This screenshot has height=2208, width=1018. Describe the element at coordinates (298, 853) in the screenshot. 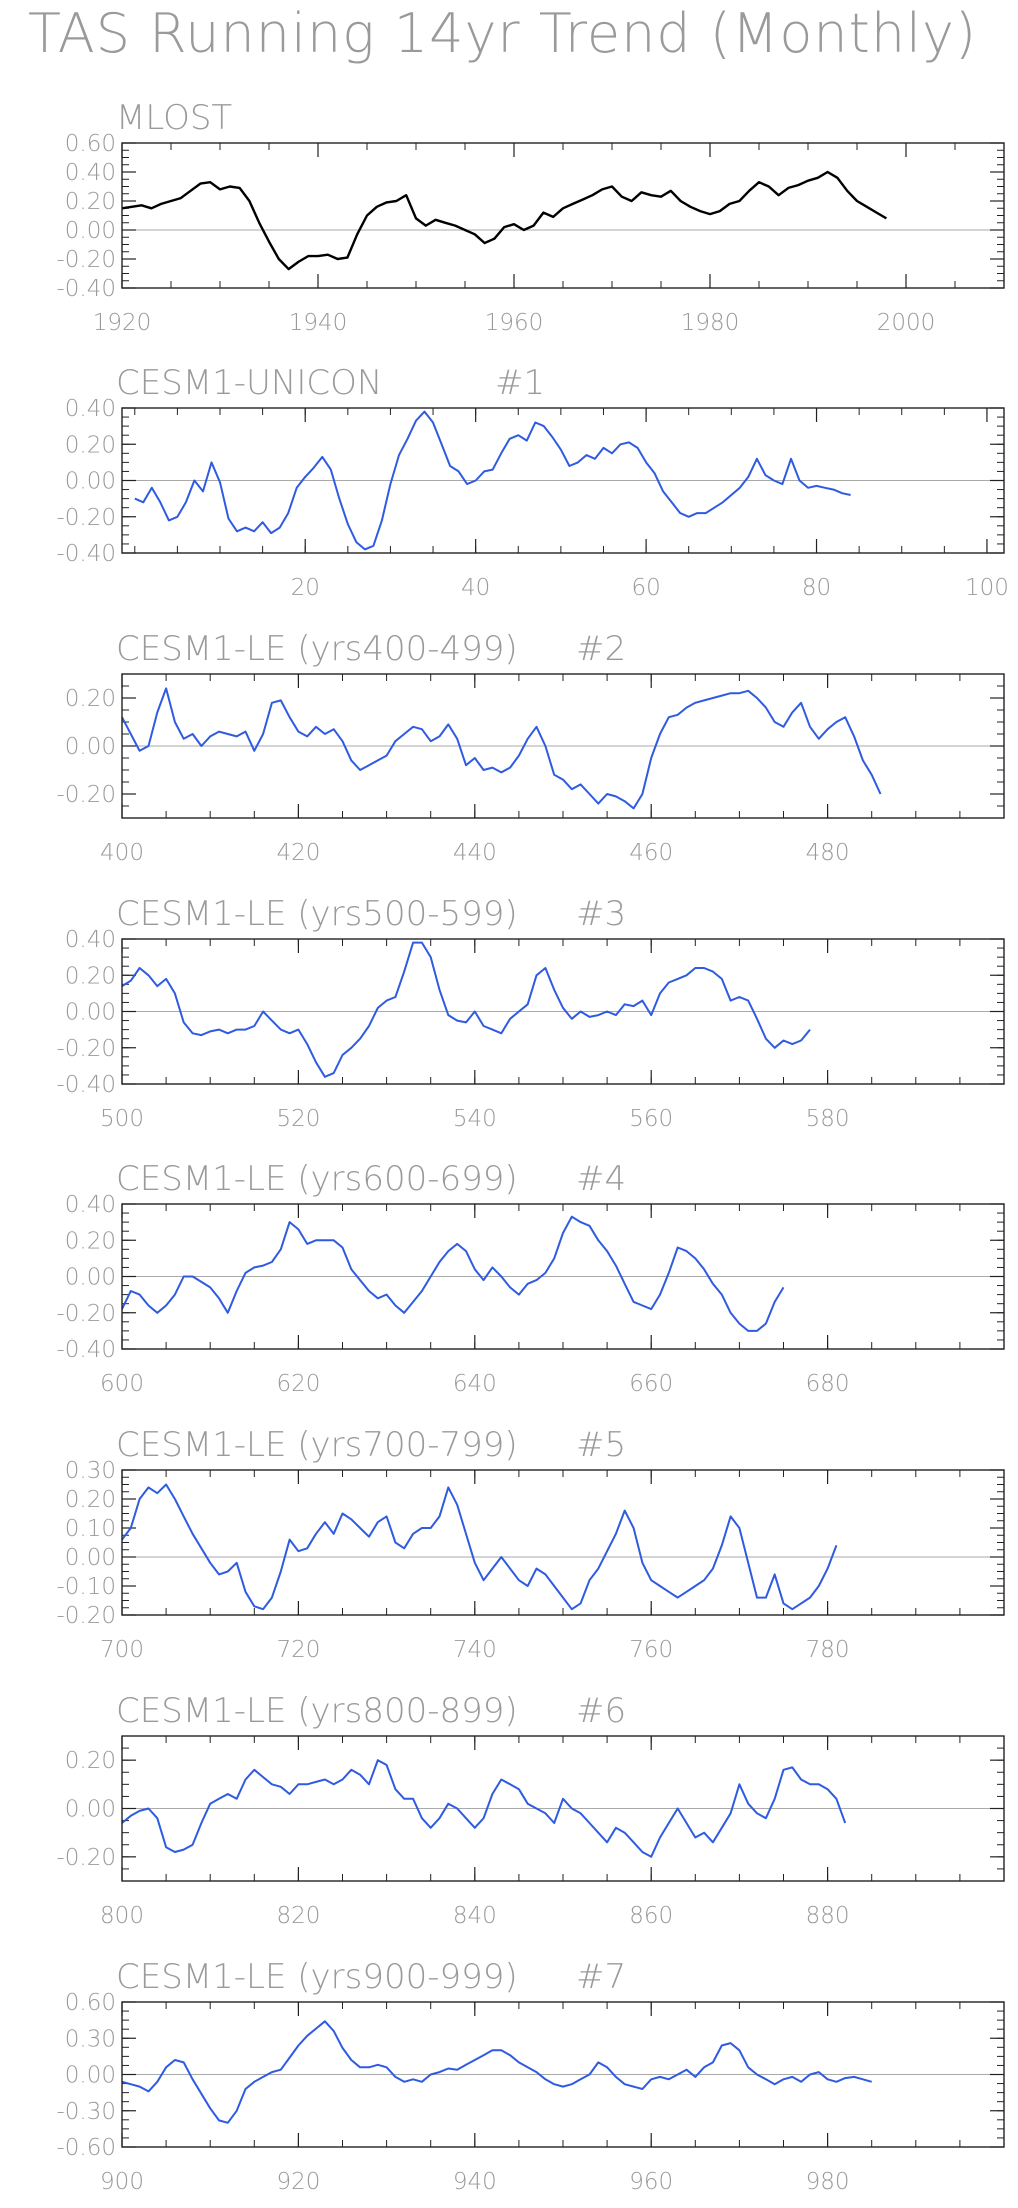

I see `x-tick-label: 420` at that location.